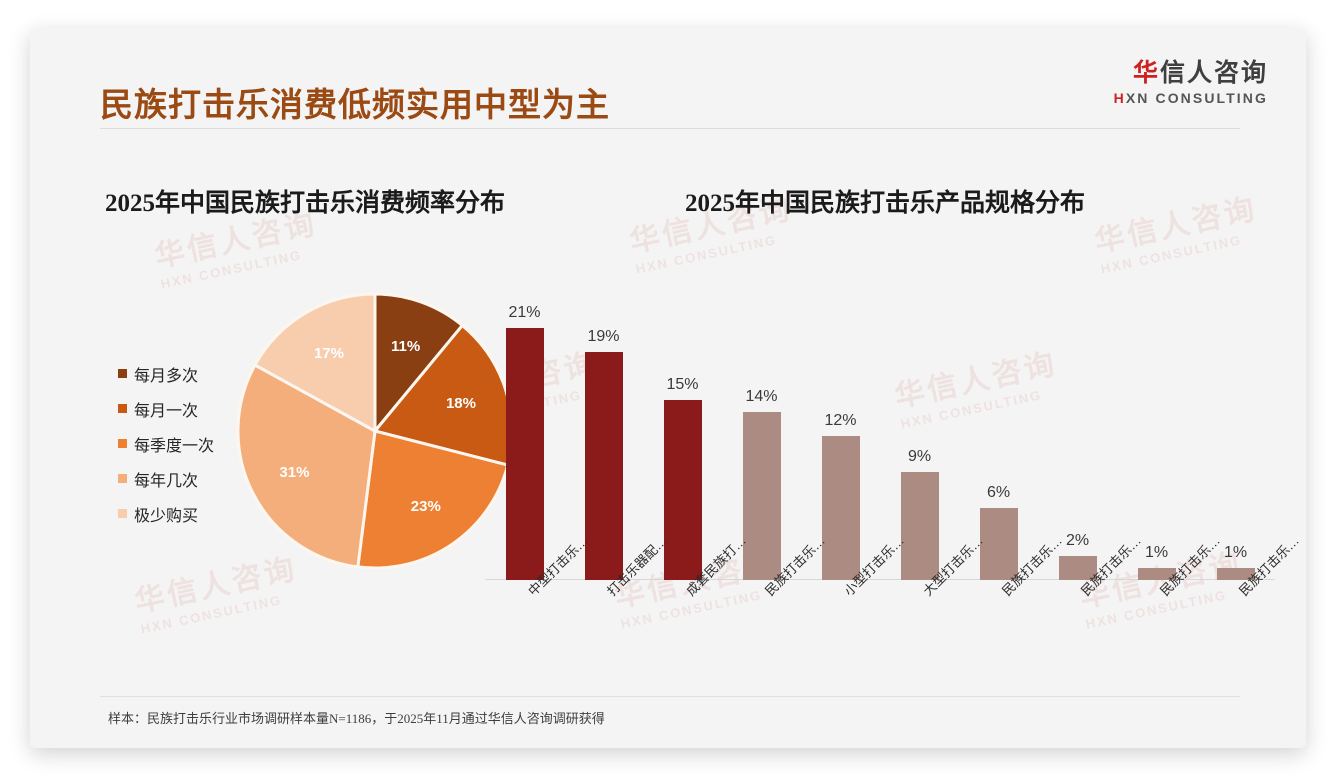 This screenshot has width=1340, height=780. Describe the element at coordinates (670, 128) in the screenshot. I see `header-divider` at that location.